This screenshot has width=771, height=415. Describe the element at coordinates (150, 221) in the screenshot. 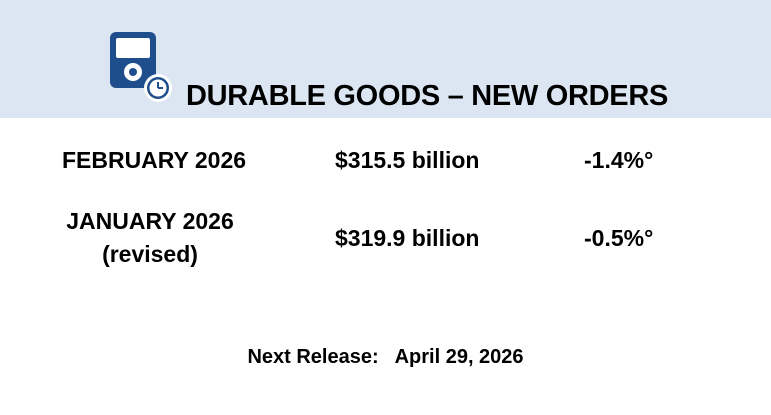

I see `period-name: JANUARY 2026` at that location.